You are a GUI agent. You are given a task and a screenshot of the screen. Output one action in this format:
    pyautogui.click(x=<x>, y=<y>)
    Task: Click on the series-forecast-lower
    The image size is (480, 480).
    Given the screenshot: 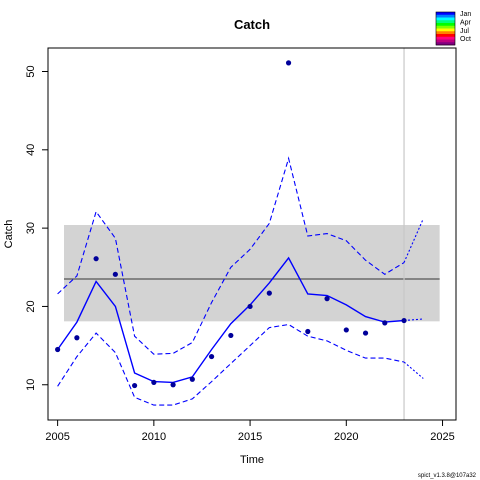 What is the action you would take?
    pyautogui.click(x=413, y=370)
    